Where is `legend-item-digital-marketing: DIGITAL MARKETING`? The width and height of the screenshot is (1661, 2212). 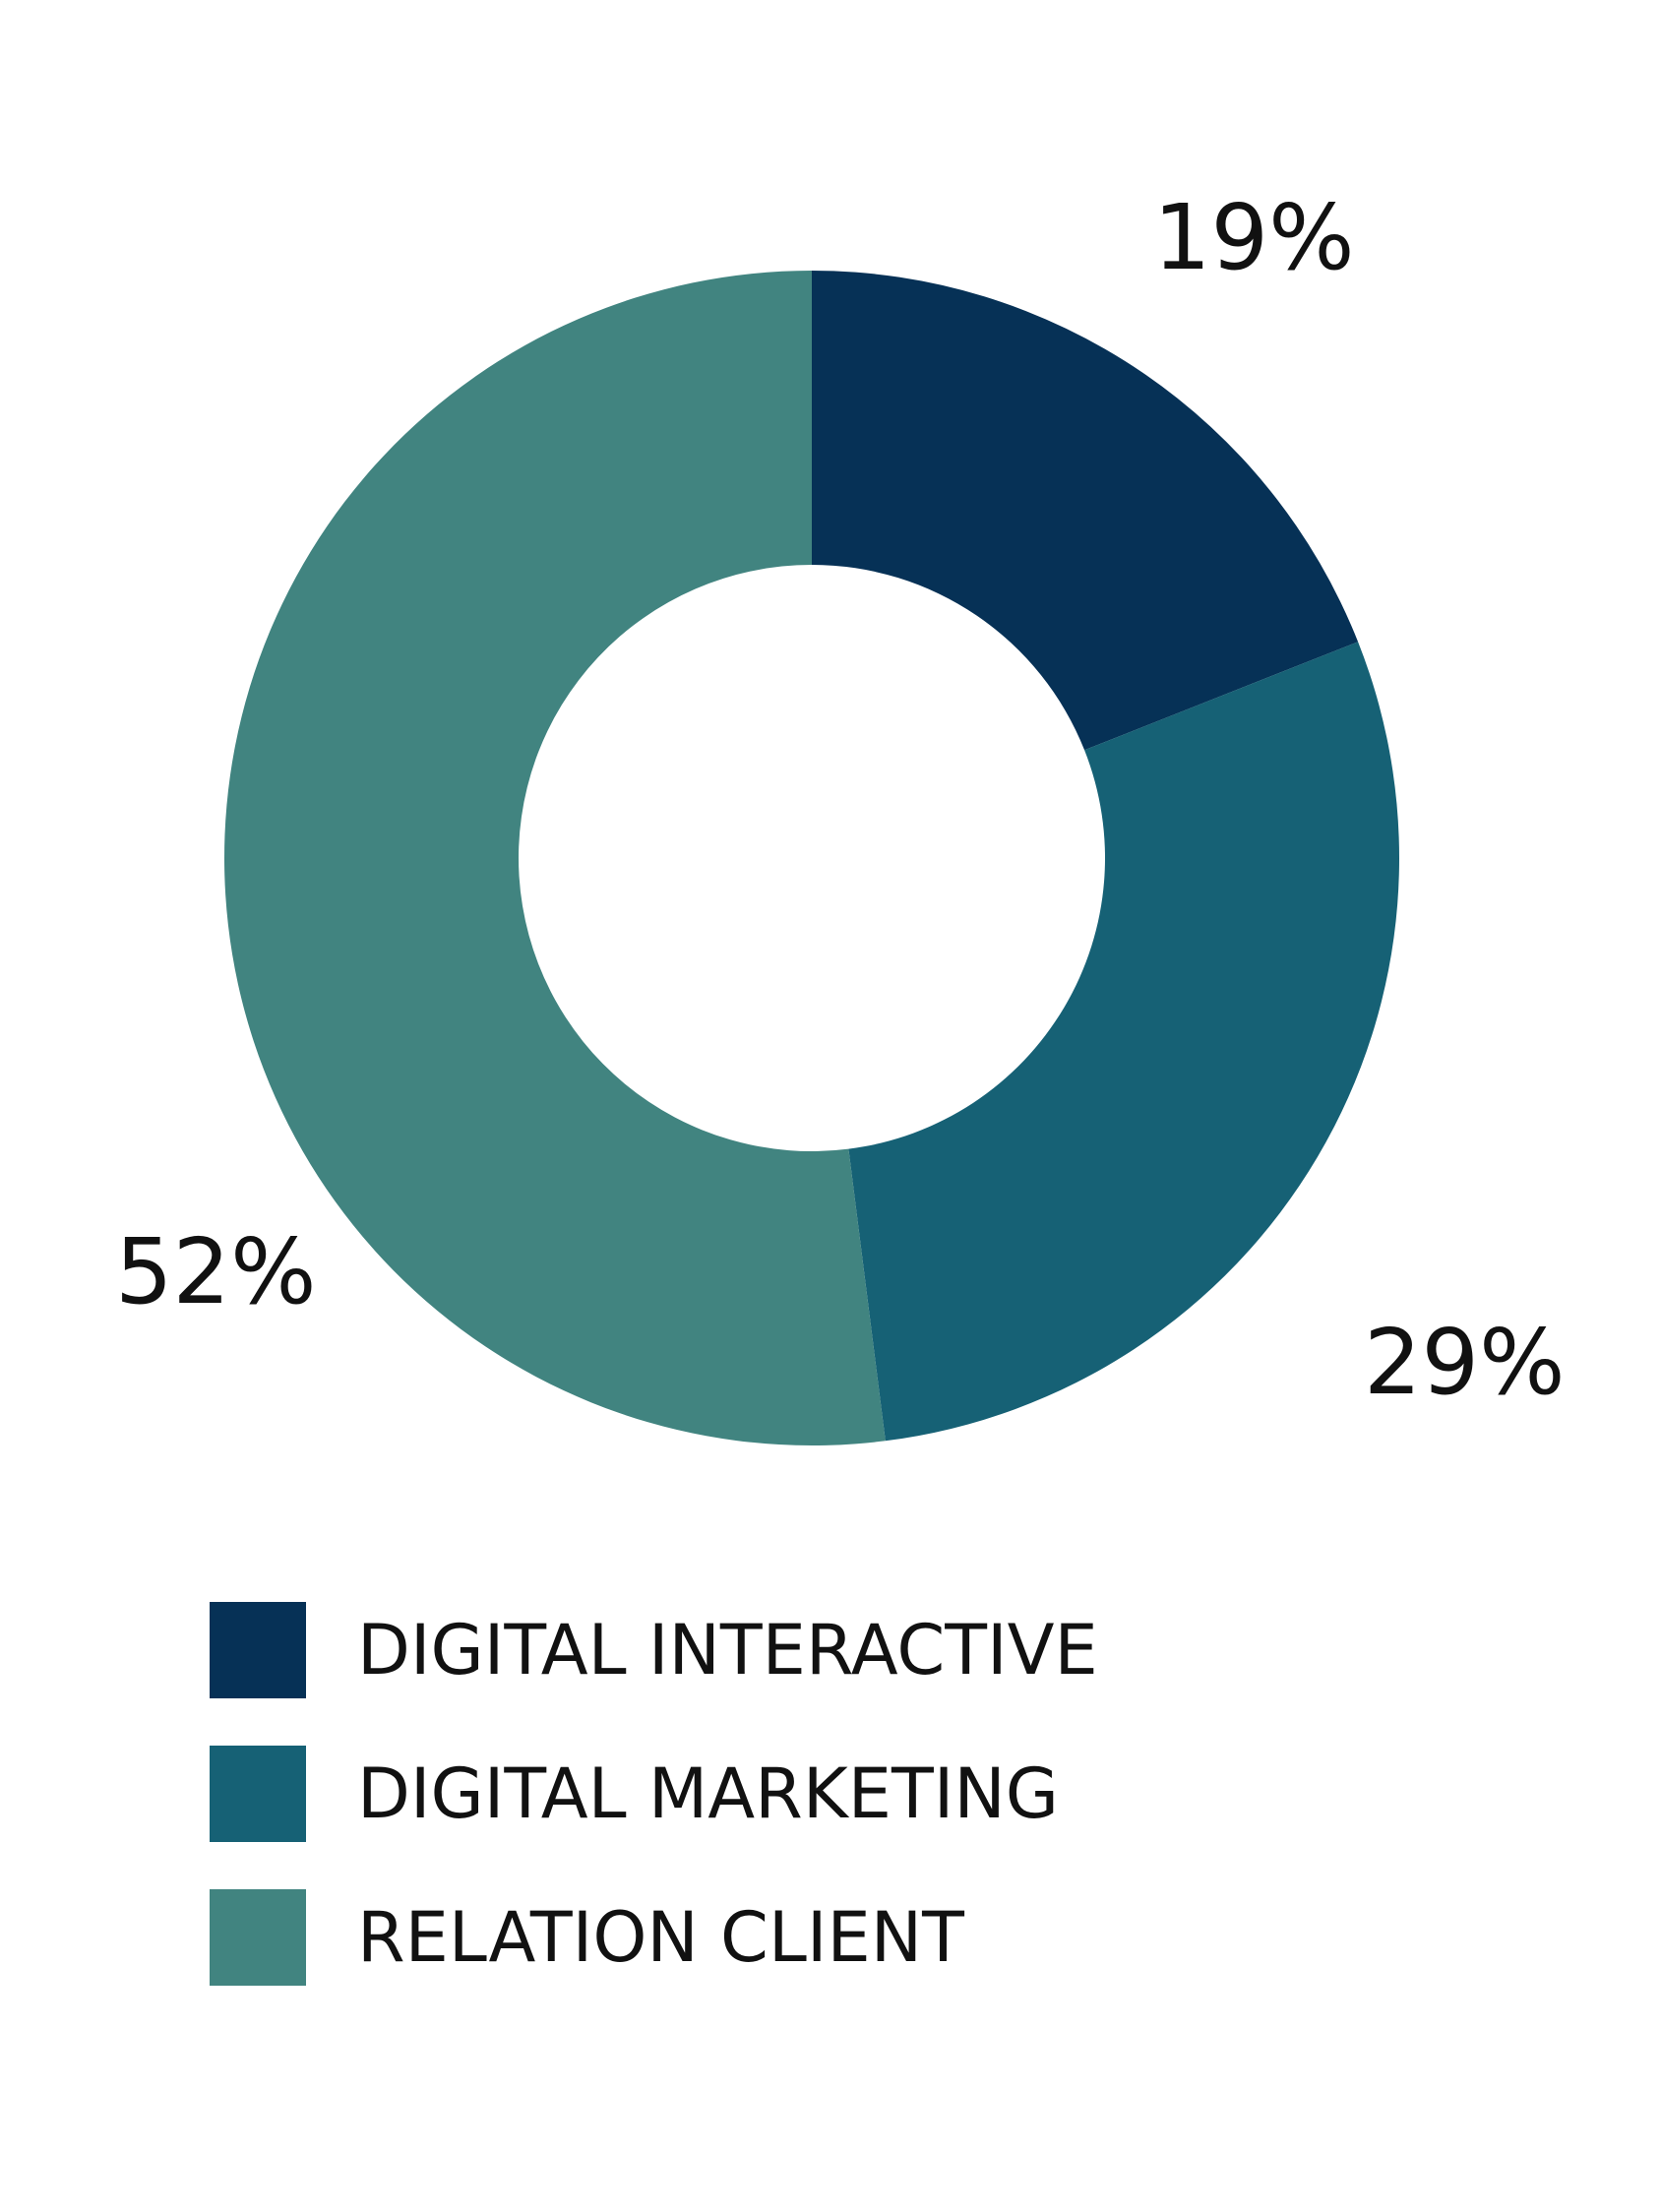
legend-item-digital-marketing: DIGITAL MARKETING is located at coordinates (654, 1794).